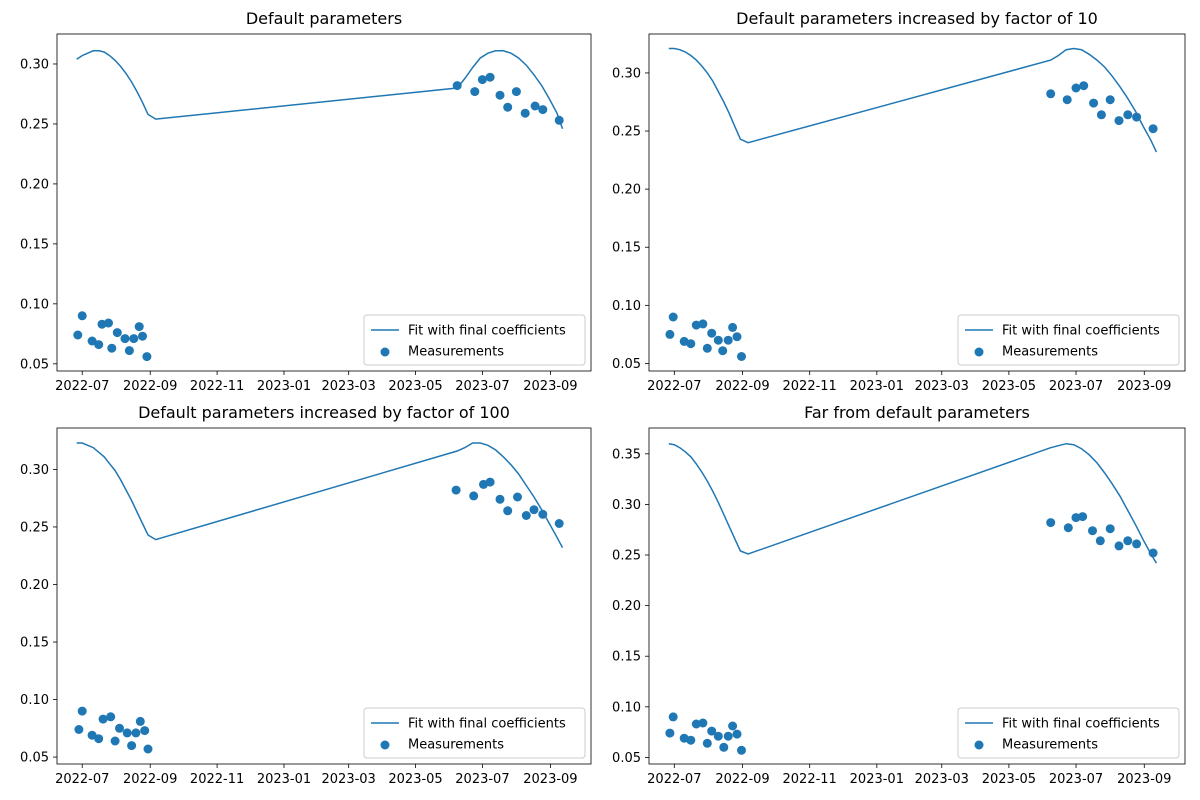 The image size is (1200, 800). I want to click on x-tick-label: 2023-05, so click(415, 386).